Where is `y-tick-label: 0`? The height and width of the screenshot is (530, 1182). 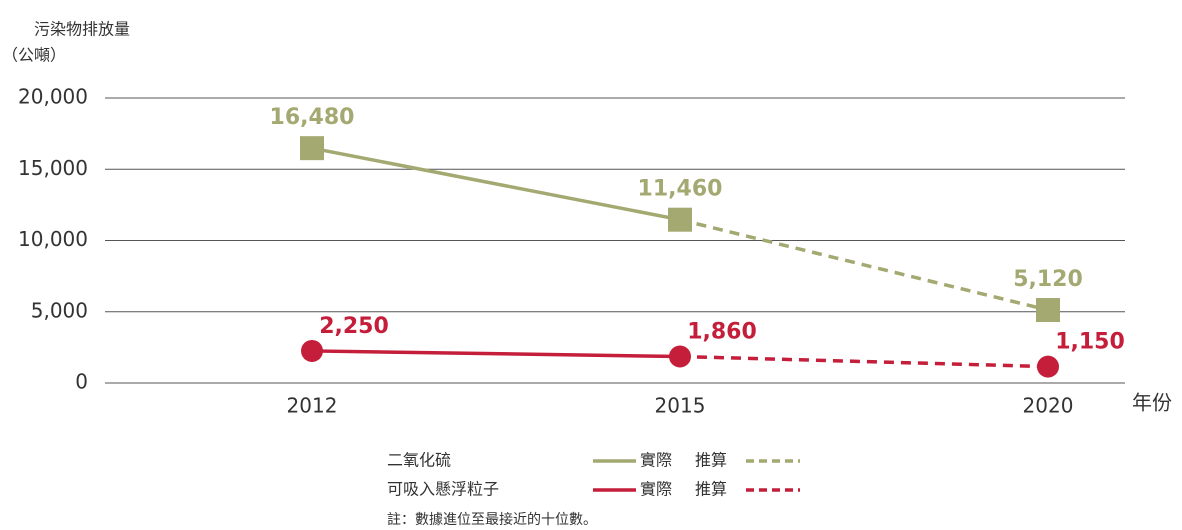 y-tick-label: 0 is located at coordinates (81, 382).